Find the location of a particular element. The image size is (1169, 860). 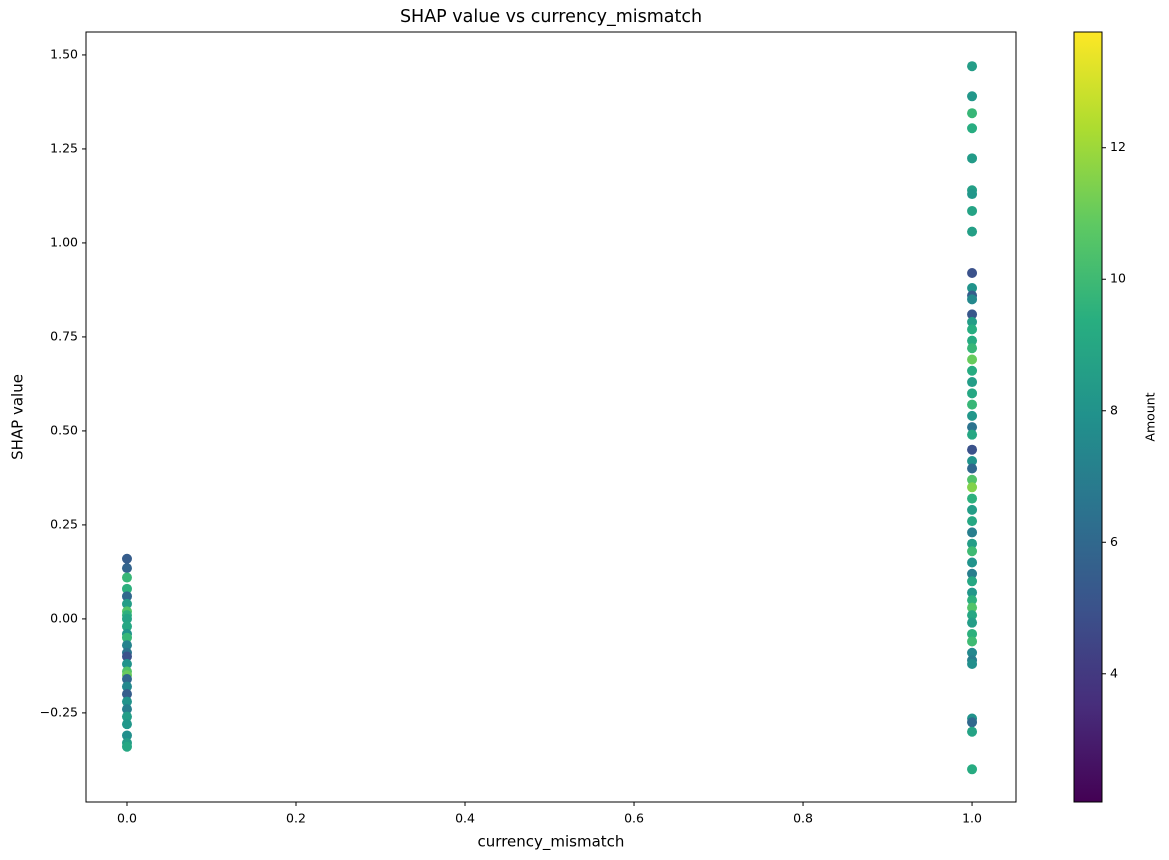

y-tick-label: 0.25 is located at coordinates (64, 523).